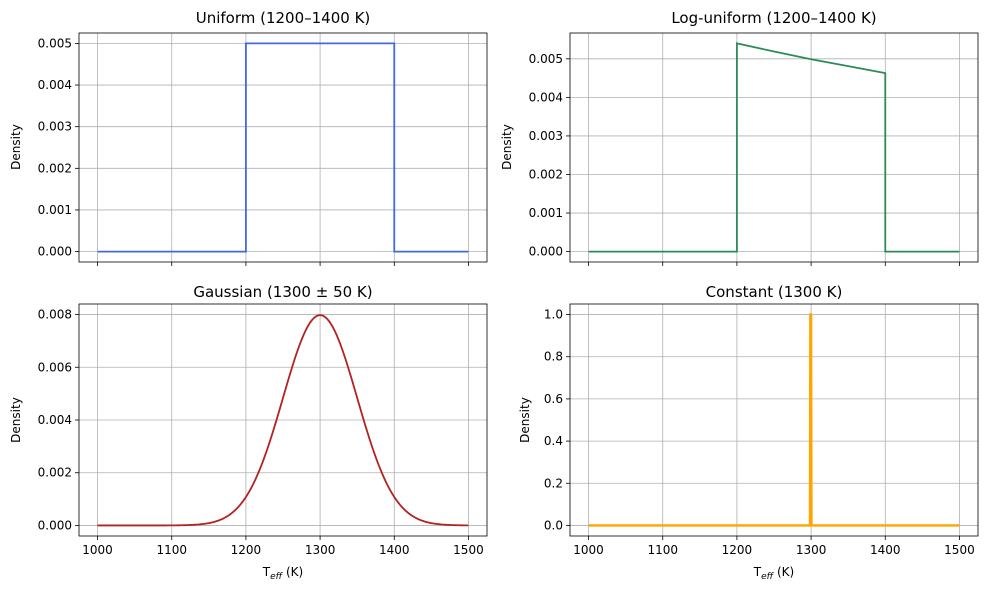 The image size is (988, 590). What do you see at coordinates (55, 367) in the screenshot?
I see `y-tick-label: 0.006` at bounding box center [55, 367].